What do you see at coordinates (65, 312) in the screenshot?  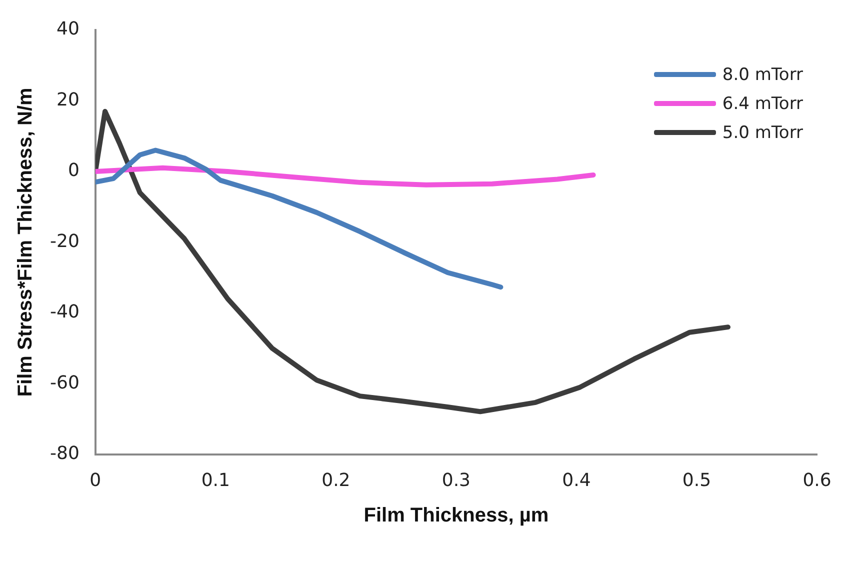 I see `y-tick-label: -40` at bounding box center [65, 312].